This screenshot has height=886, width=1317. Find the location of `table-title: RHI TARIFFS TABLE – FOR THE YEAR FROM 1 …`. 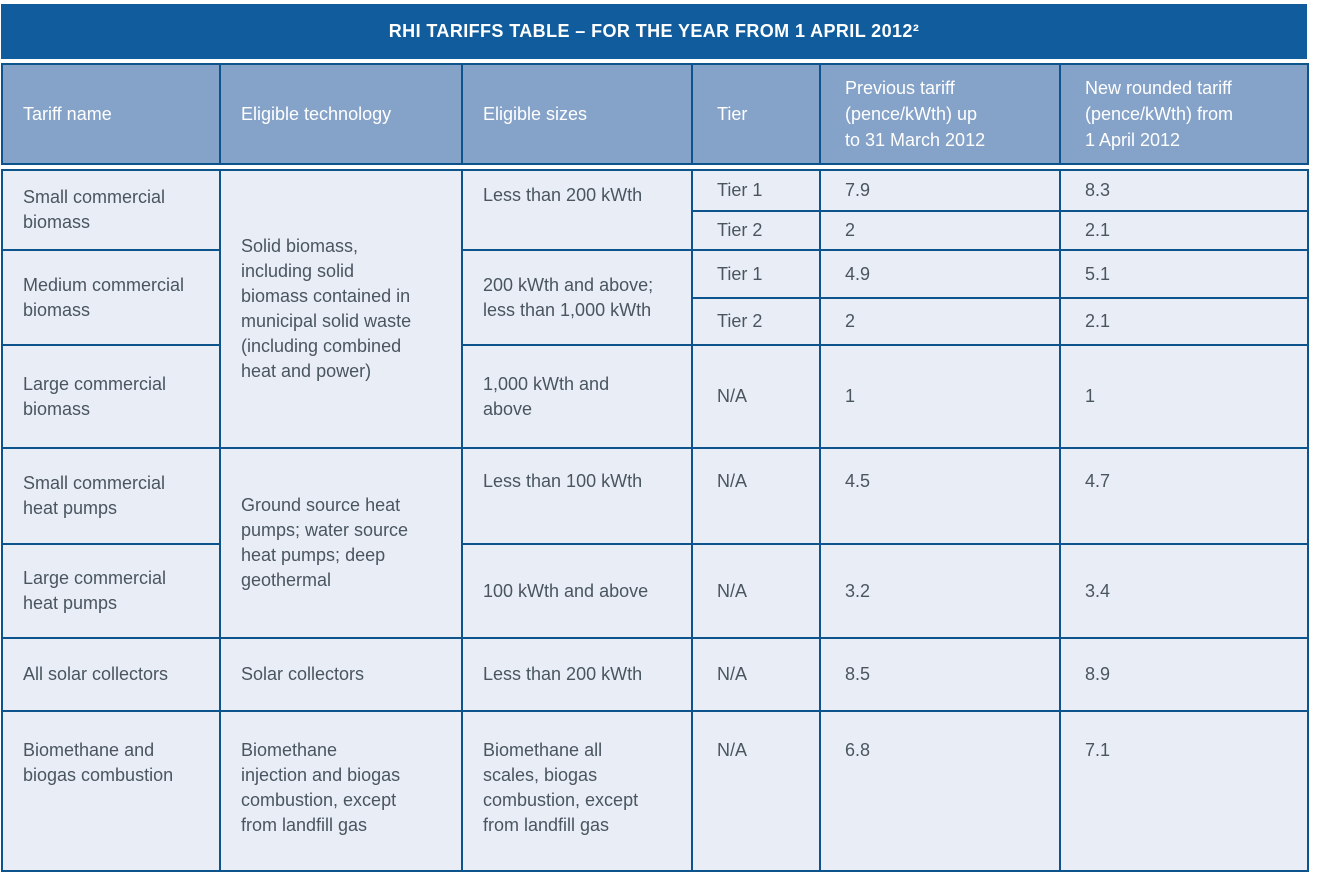

table-title: RHI TARIFFS TABLE – FOR THE YEAR FROM 1 … is located at coordinates (654, 31).